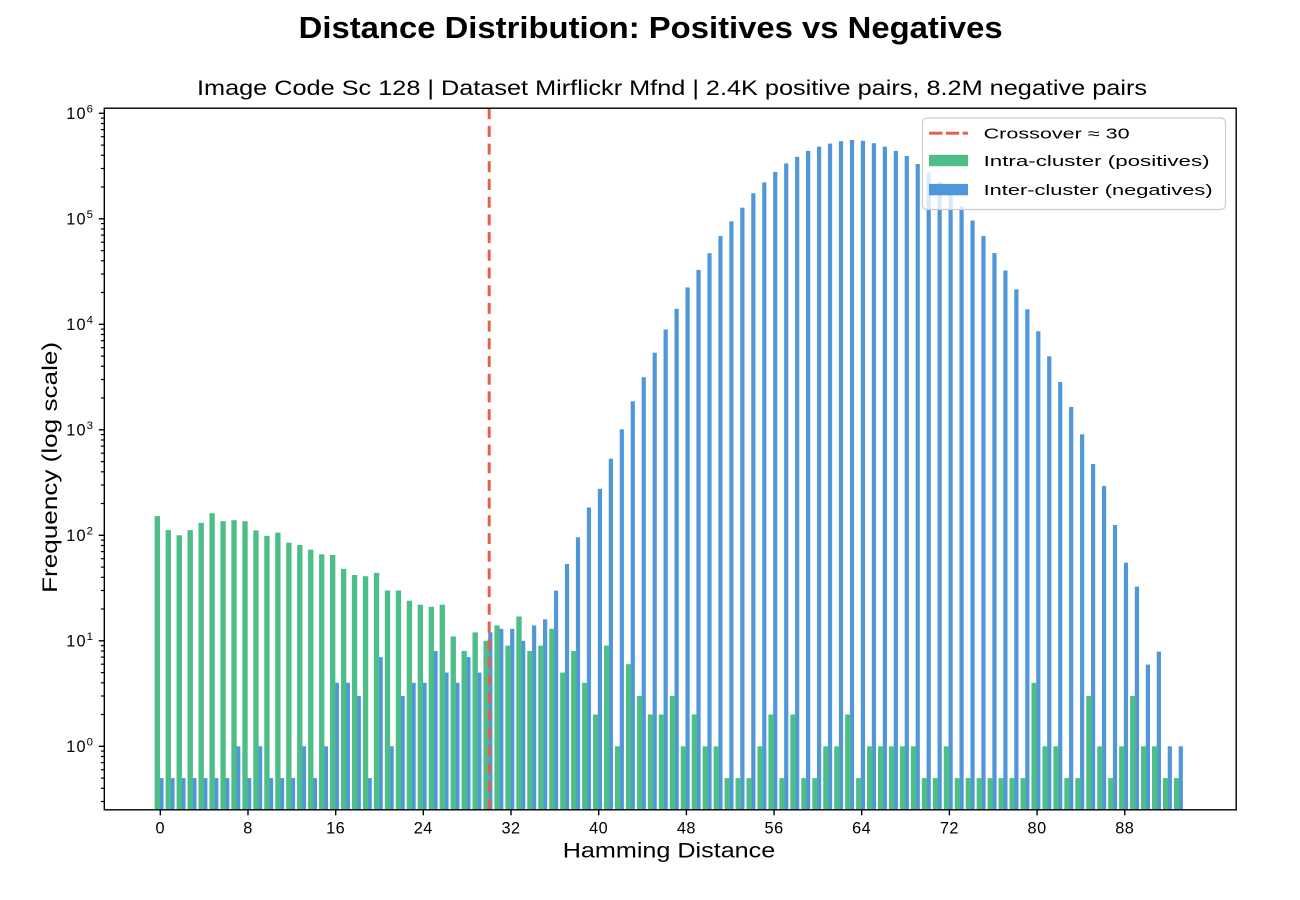  Describe the element at coordinates (1124, 829) in the screenshot. I see `svg-text: 88` at that location.